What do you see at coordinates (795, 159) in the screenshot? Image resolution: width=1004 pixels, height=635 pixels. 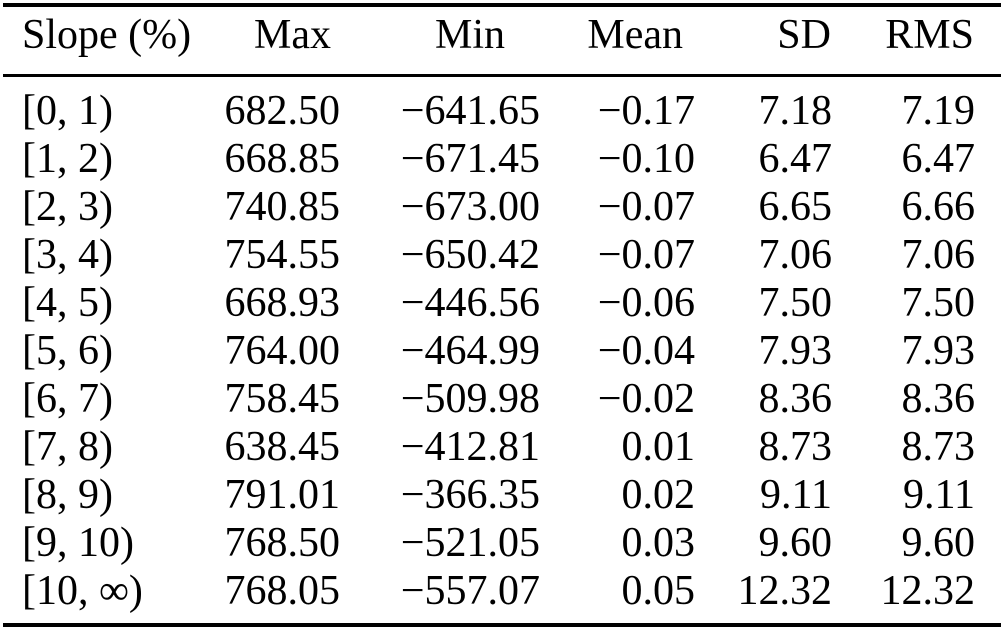 I see `cell-sd: 6.47` at bounding box center [795, 159].